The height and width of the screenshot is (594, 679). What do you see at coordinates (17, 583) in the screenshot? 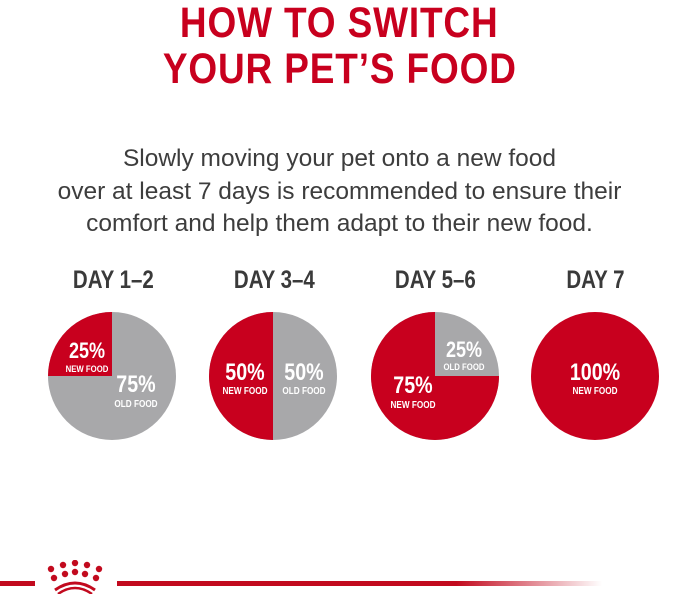
I see `footer-line-left` at bounding box center [17, 583].